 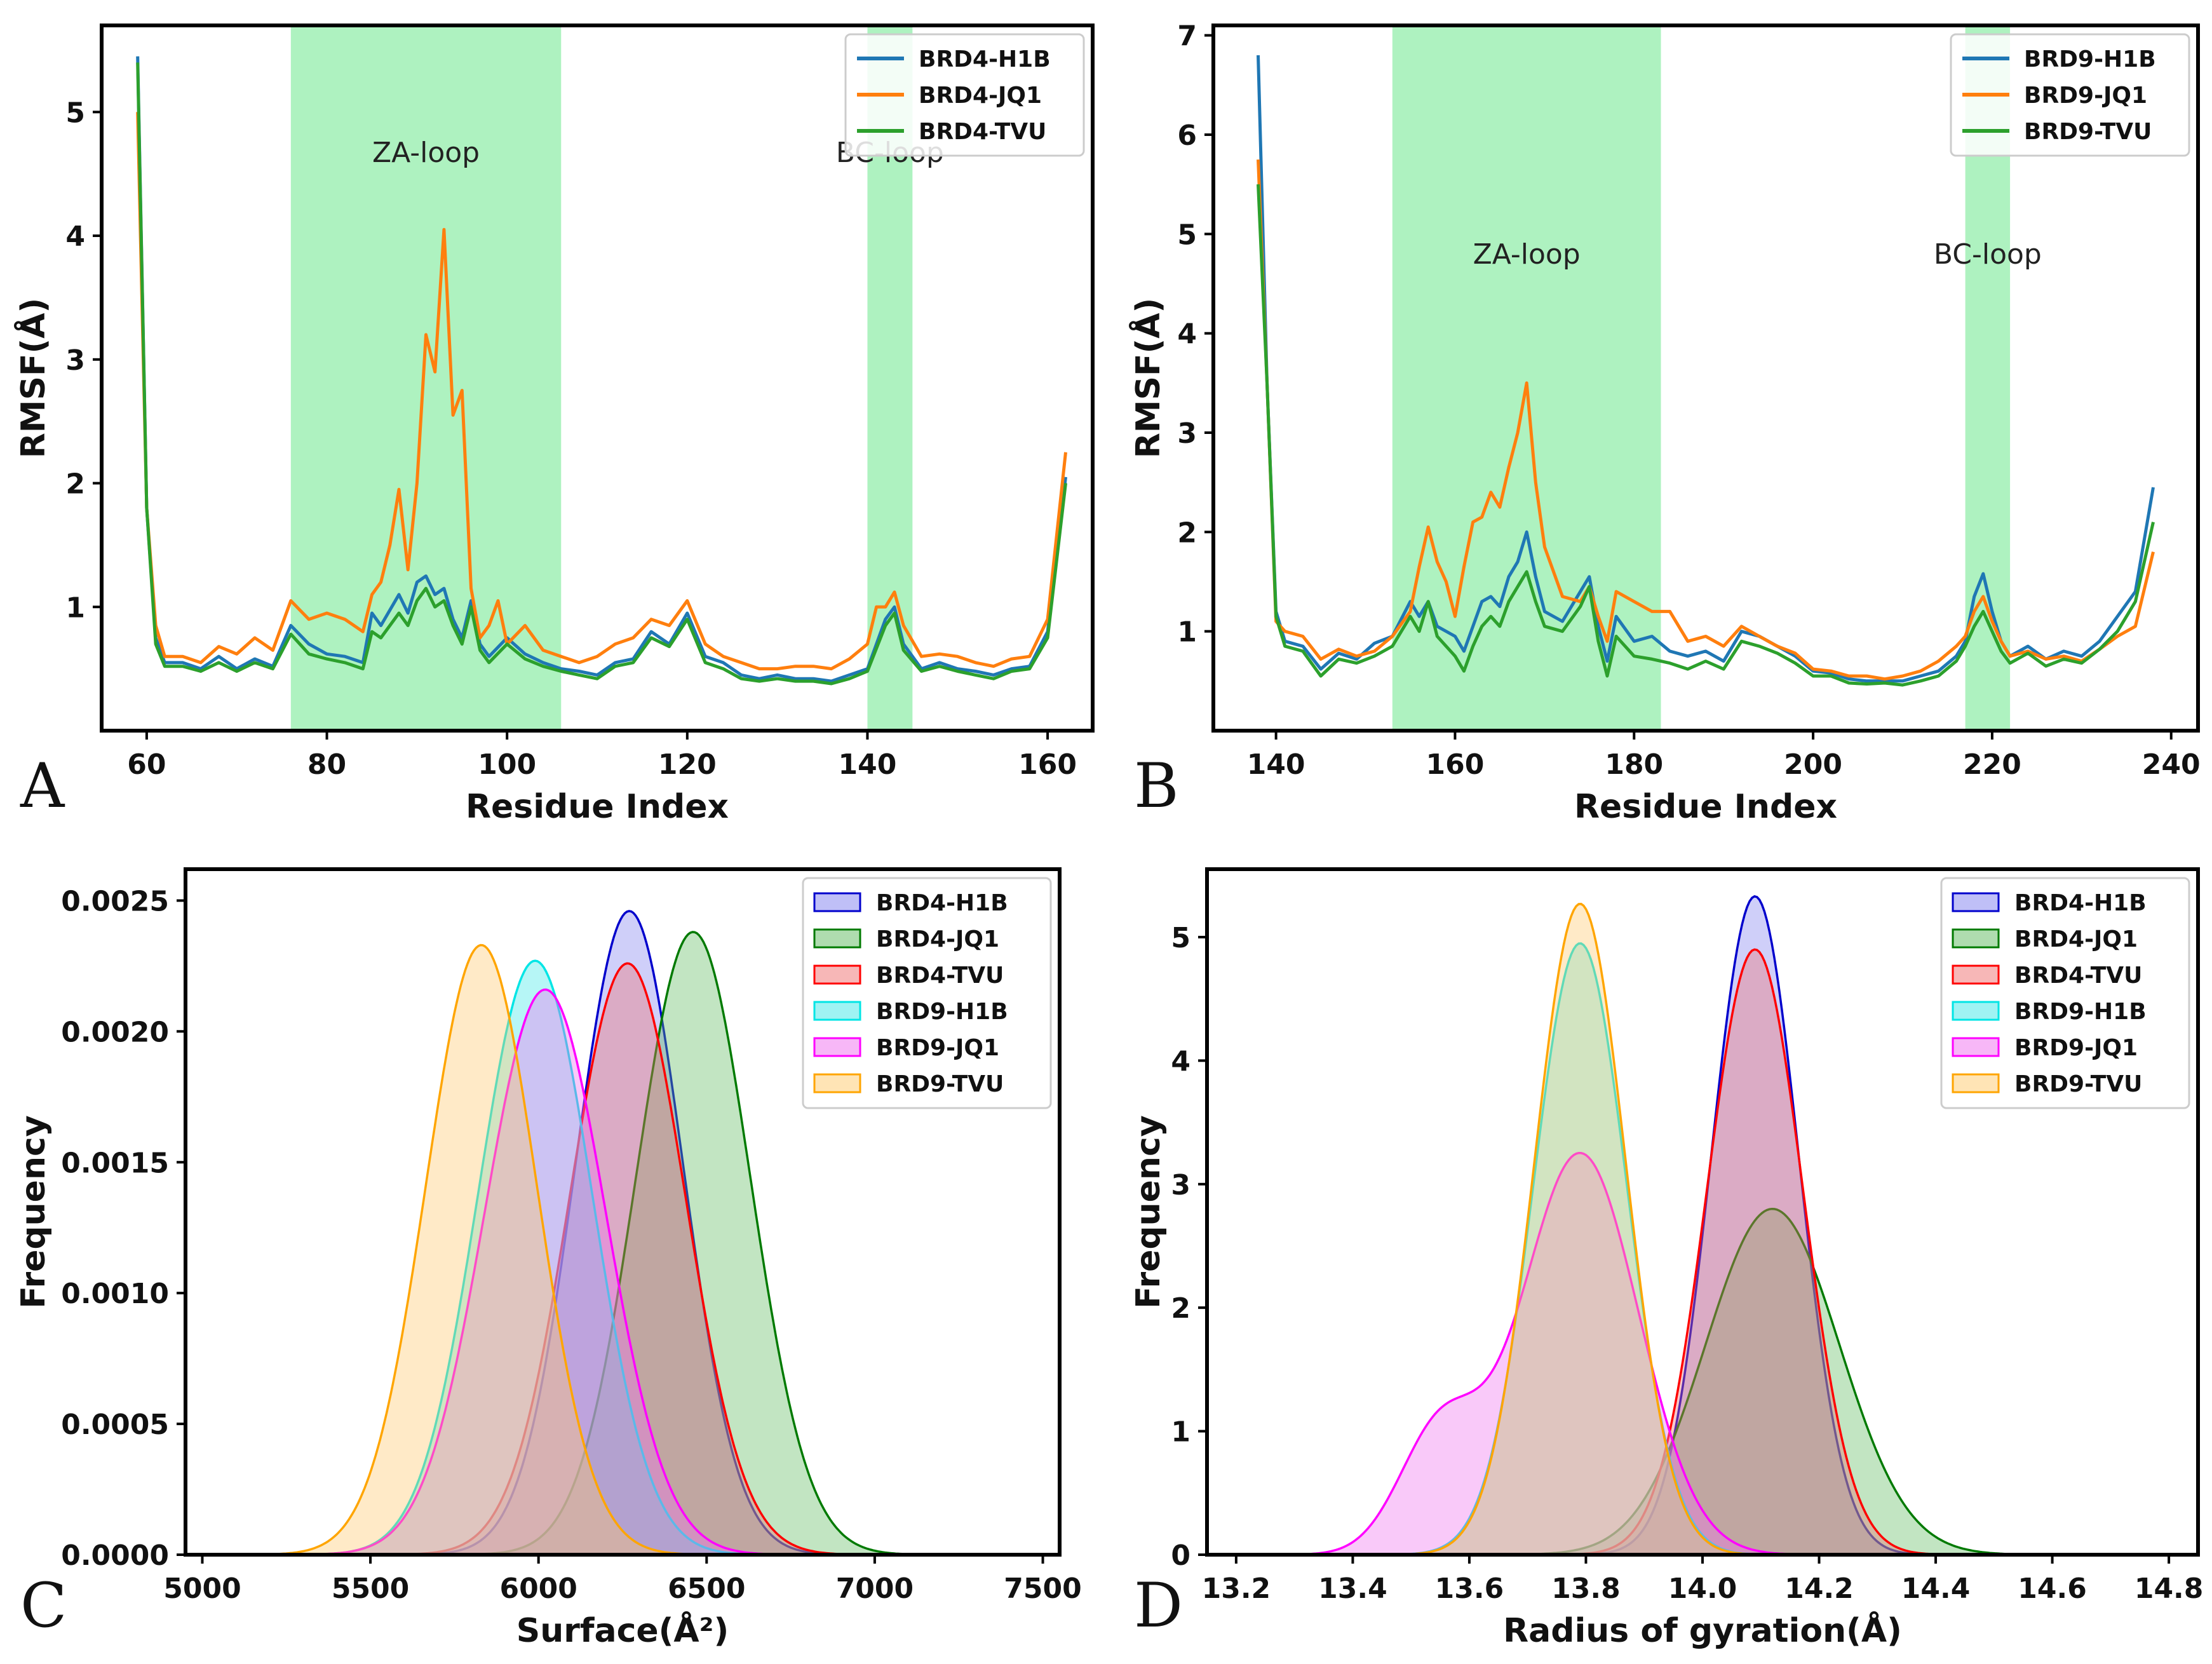 I want to click on legend-swatch-brd4-tvu, so click(x=837, y=974).